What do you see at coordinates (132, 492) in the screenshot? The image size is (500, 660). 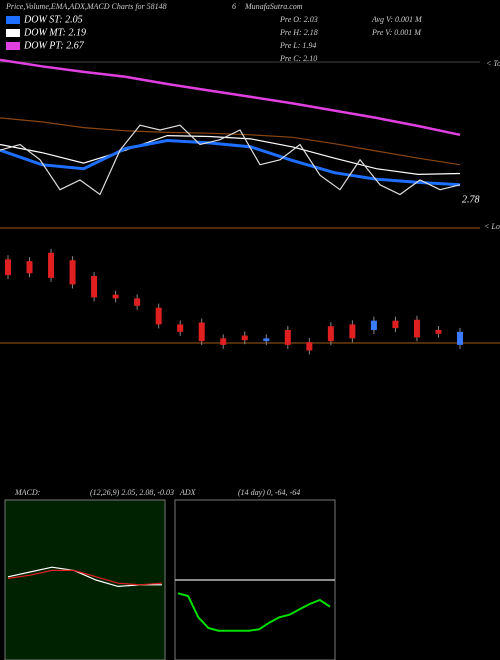 I see `macd-params: (12,26,9) 2.05, 2.08, -0.03` at bounding box center [132, 492].